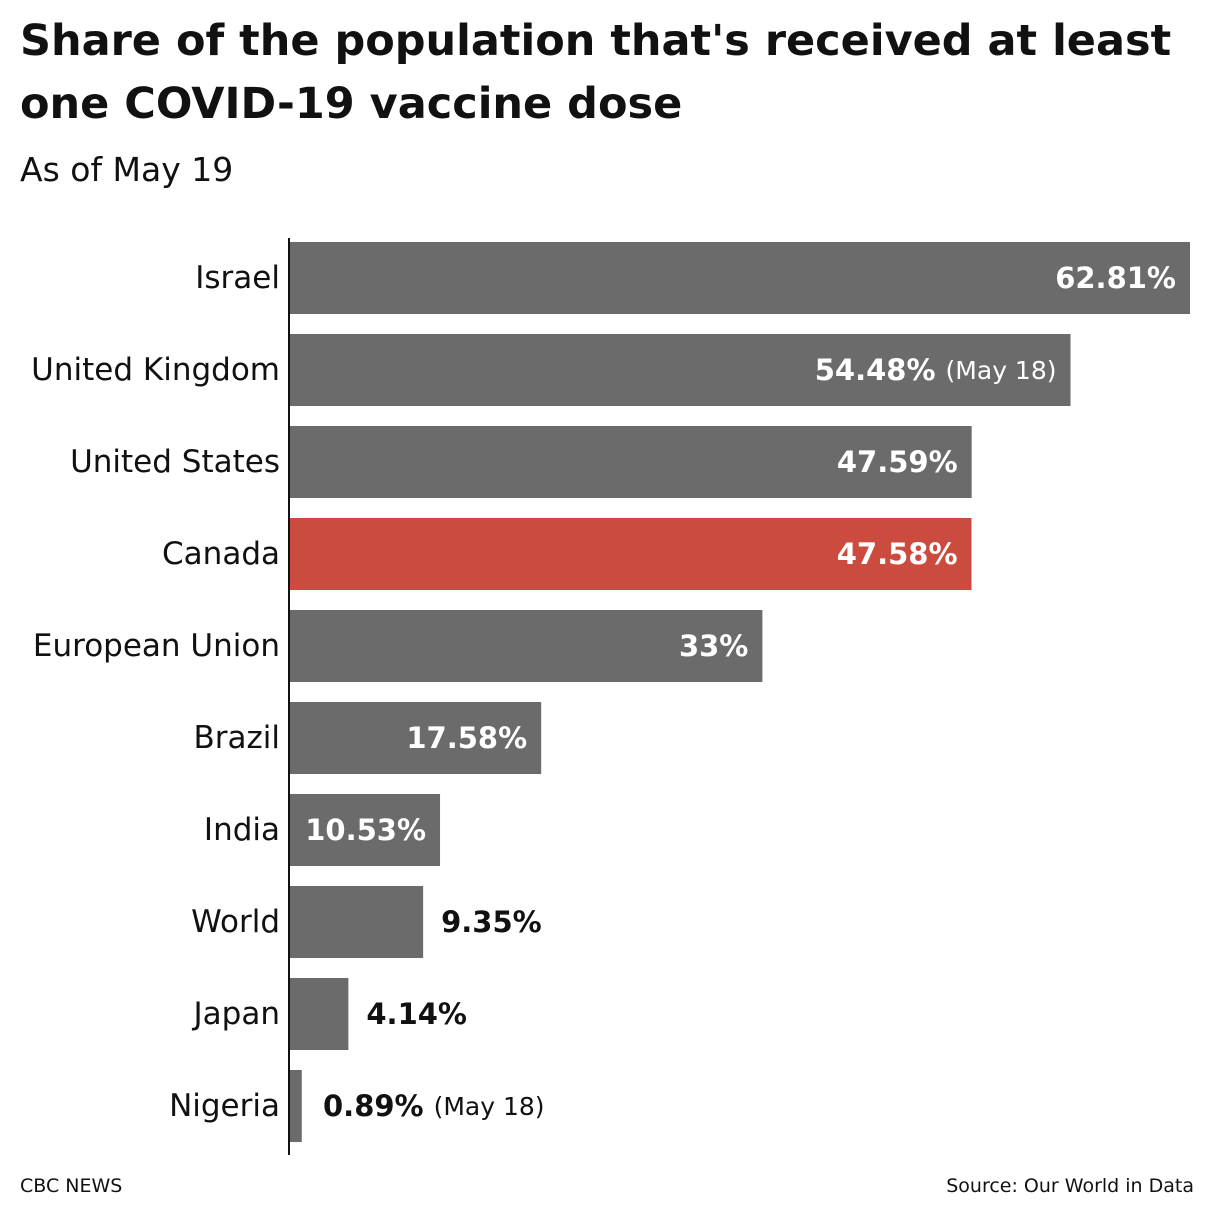 This screenshot has width=1212, height=1212. Describe the element at coordinates (175, 462) in the screenshot. I see `category-label: United States` at that location.